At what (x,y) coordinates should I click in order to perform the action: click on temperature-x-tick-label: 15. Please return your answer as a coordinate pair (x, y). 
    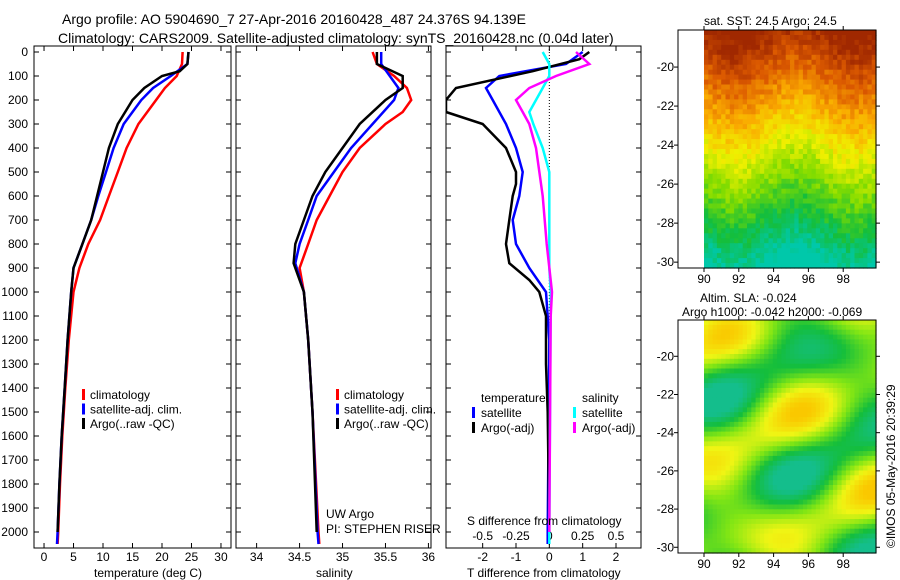
    Looking at the image, I should click on (133, 557).